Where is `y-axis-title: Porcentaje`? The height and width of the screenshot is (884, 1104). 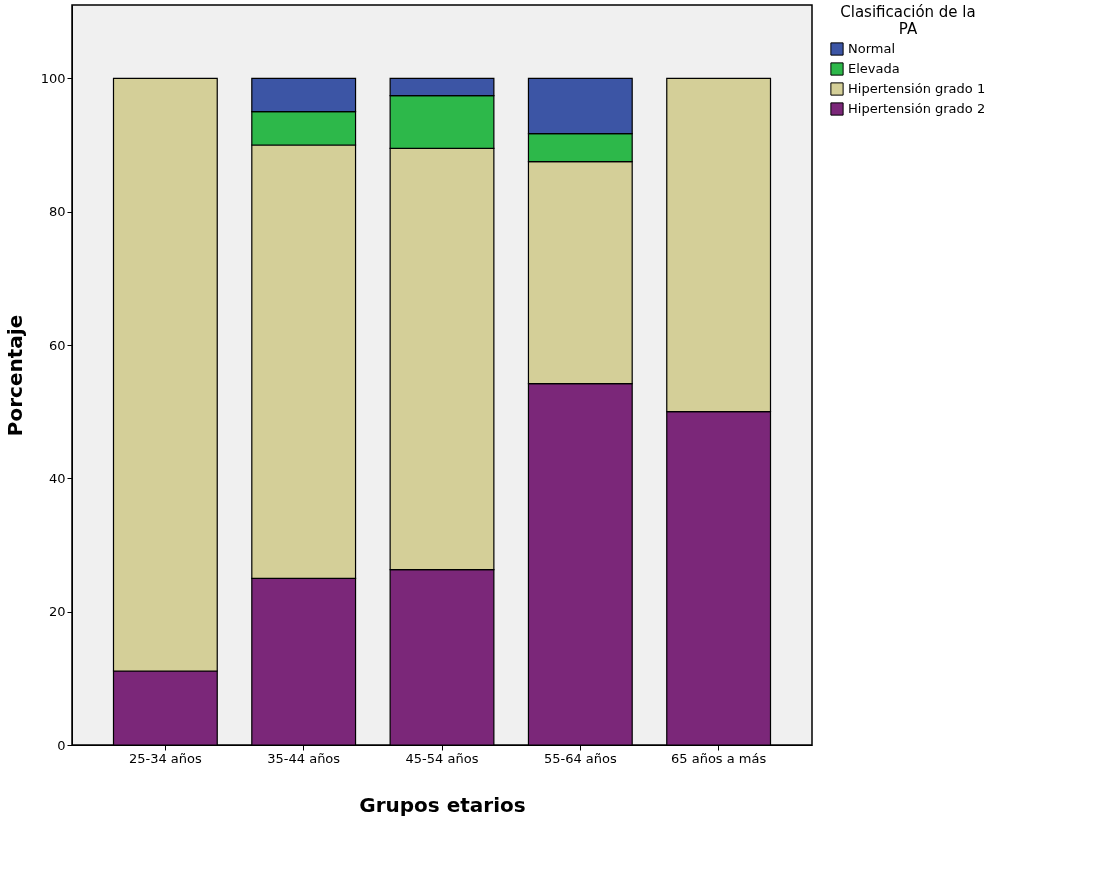
y-axis-title: Porcentaje is located at coordinates (14, 375).